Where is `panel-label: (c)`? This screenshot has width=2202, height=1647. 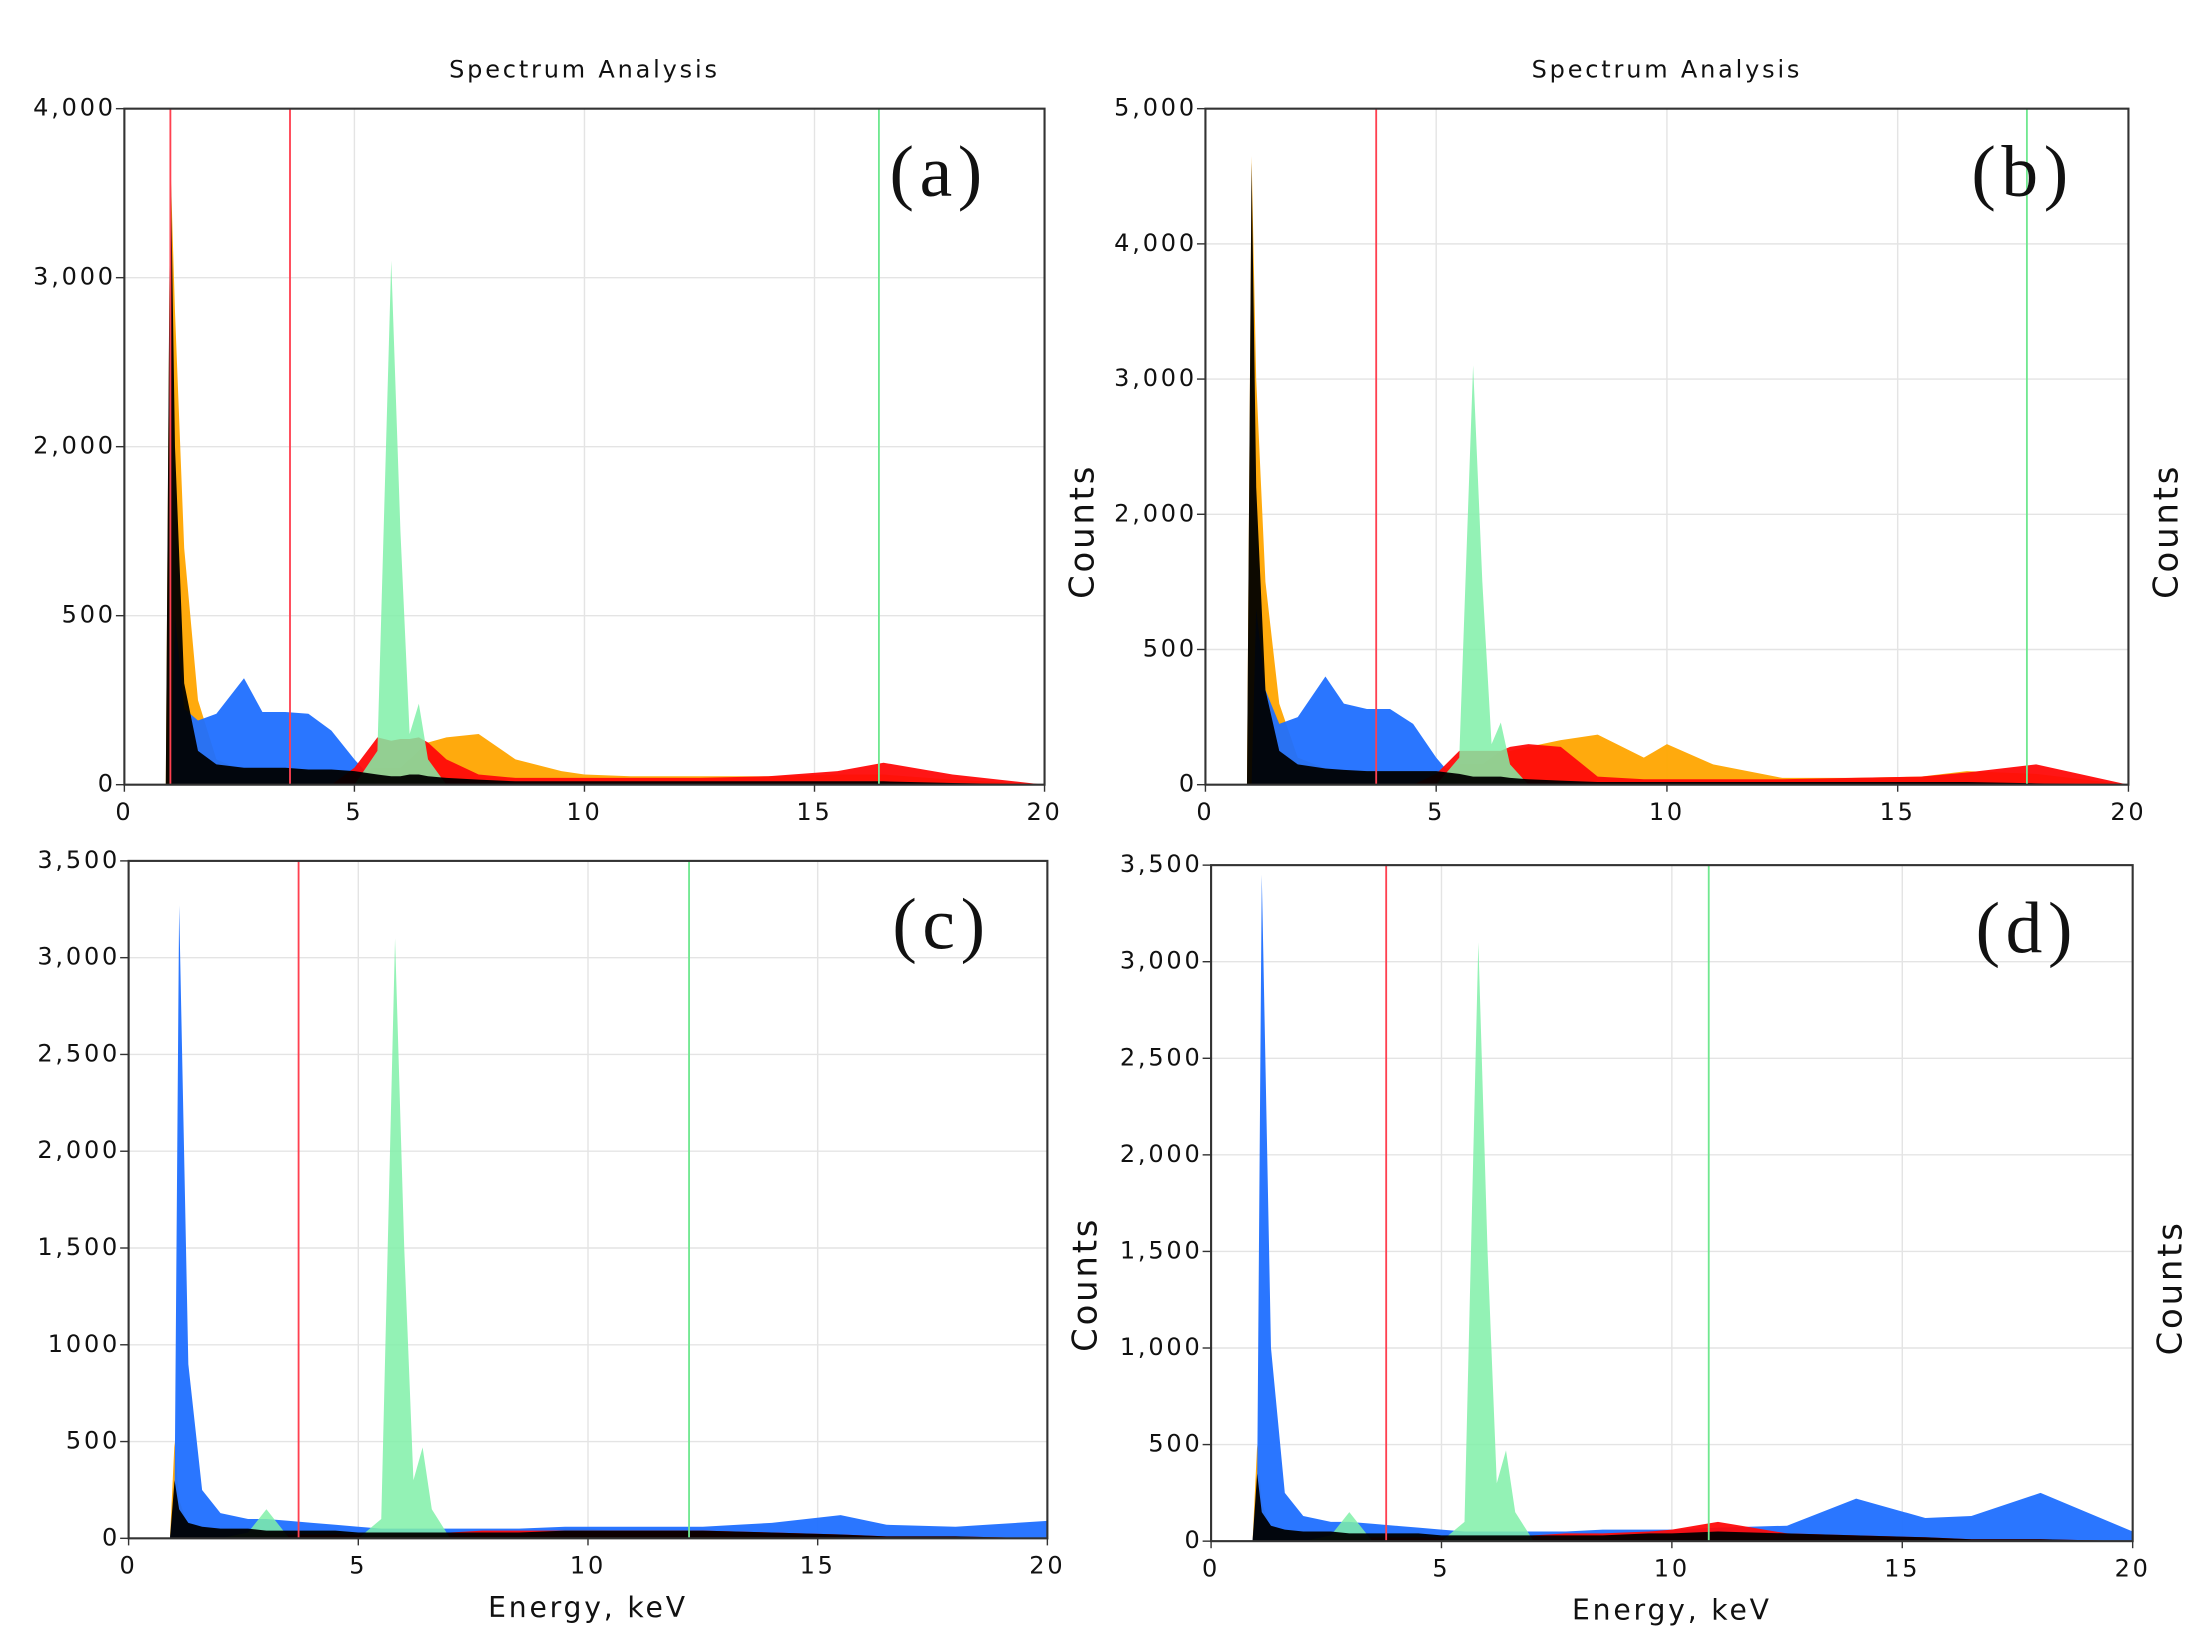 panel-label: (c) is located at coordinates (941, 923).